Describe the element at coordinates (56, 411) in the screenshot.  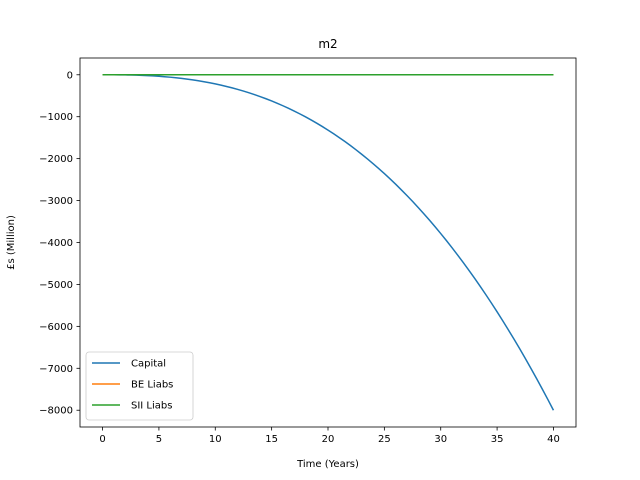
I see `y-tick-label: −8000` at that location.